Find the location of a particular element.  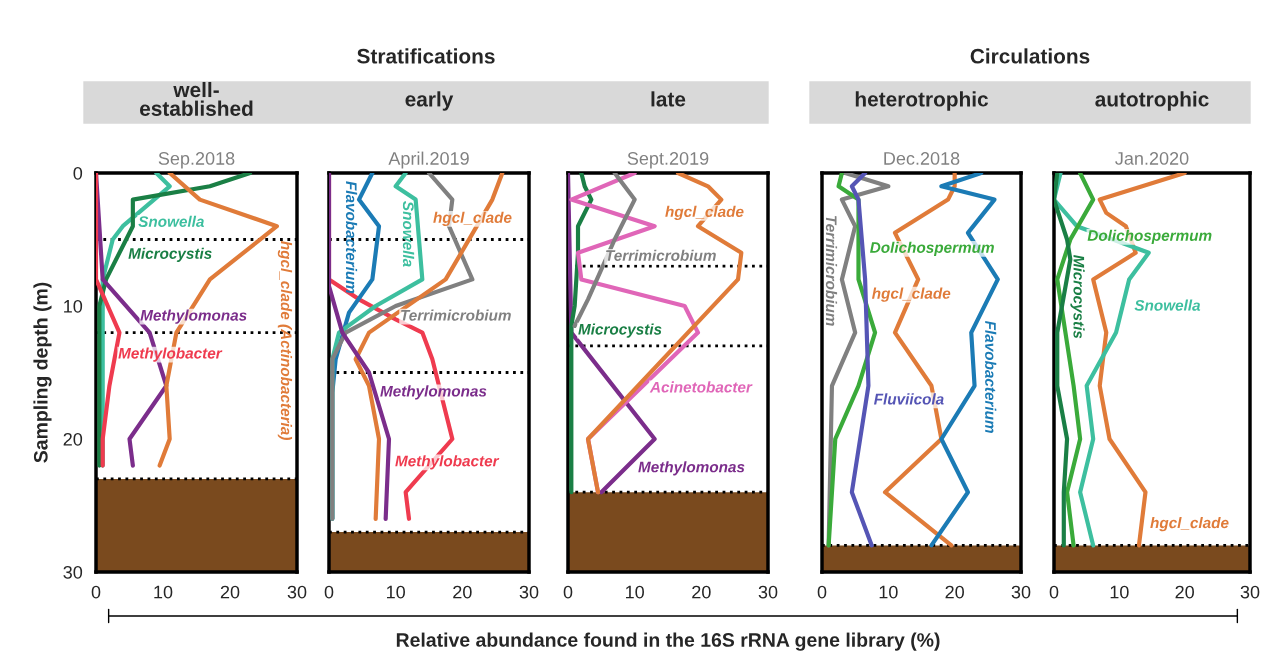

y-tick-label: 10 is located at coordinates (73, 306).